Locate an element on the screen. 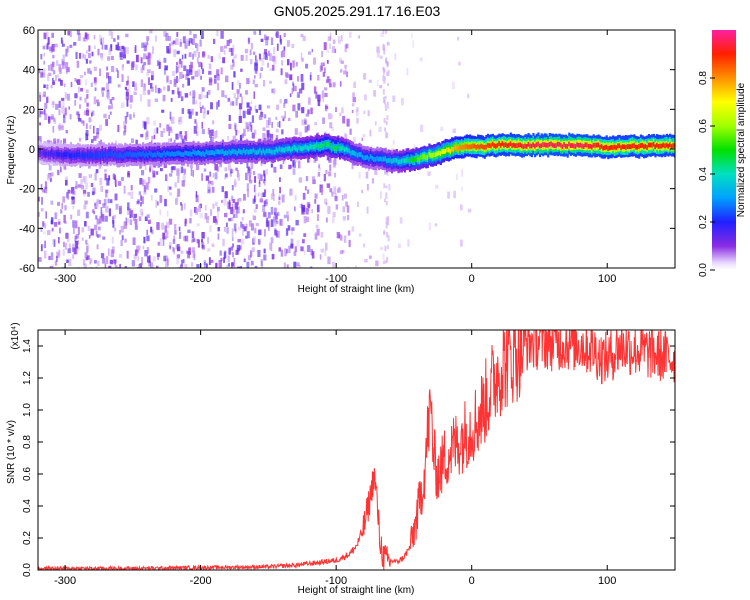 Image resolution: width=750 pixels, height=600 pixels. colorbar-gradient is located at coordinates (724, 150).